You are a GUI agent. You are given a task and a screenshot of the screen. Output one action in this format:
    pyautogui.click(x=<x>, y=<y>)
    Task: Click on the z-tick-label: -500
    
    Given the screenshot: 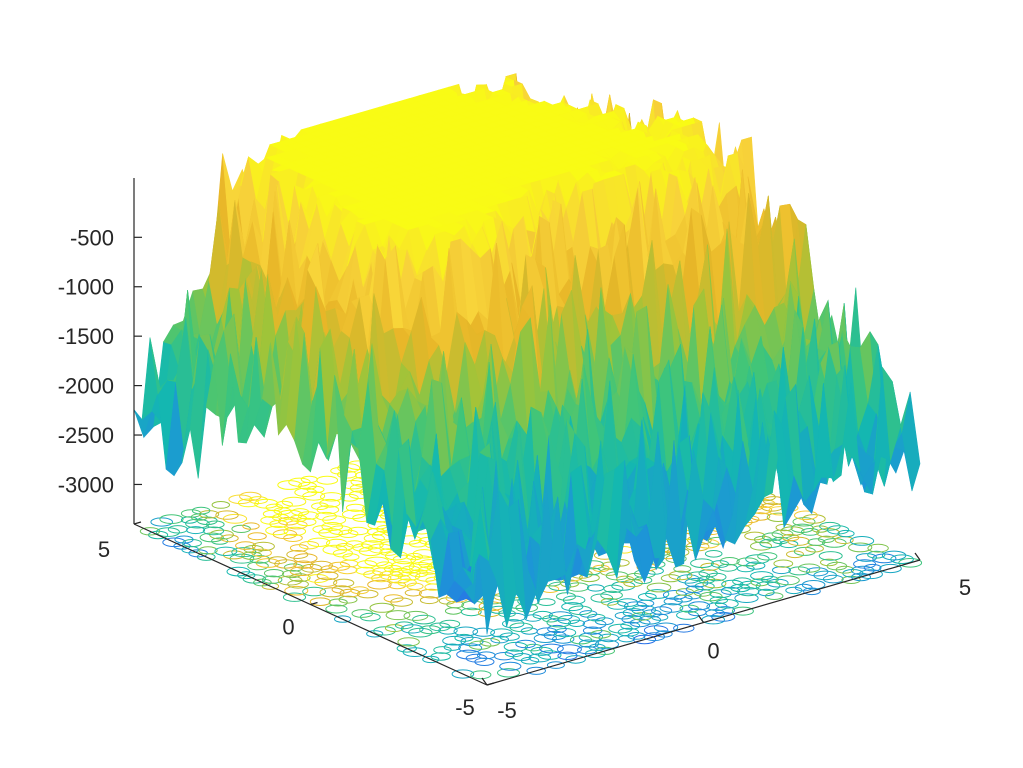 What is the action you would take?
    pyautogui.click(x=92, y=237)
    